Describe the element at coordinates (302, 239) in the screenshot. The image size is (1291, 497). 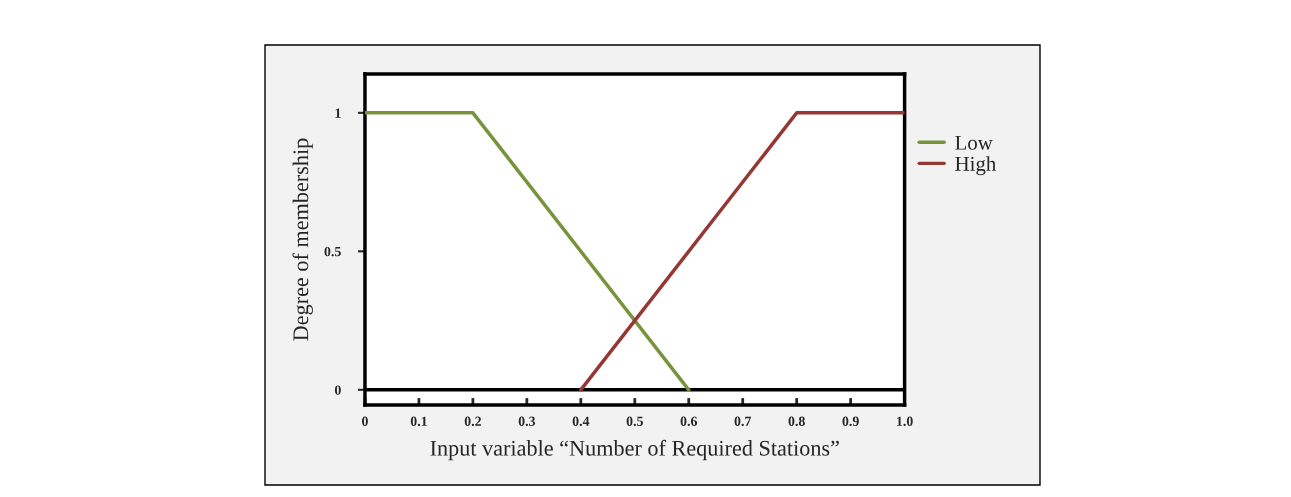
I see `y-axis-title: Degree of membership` at that location.